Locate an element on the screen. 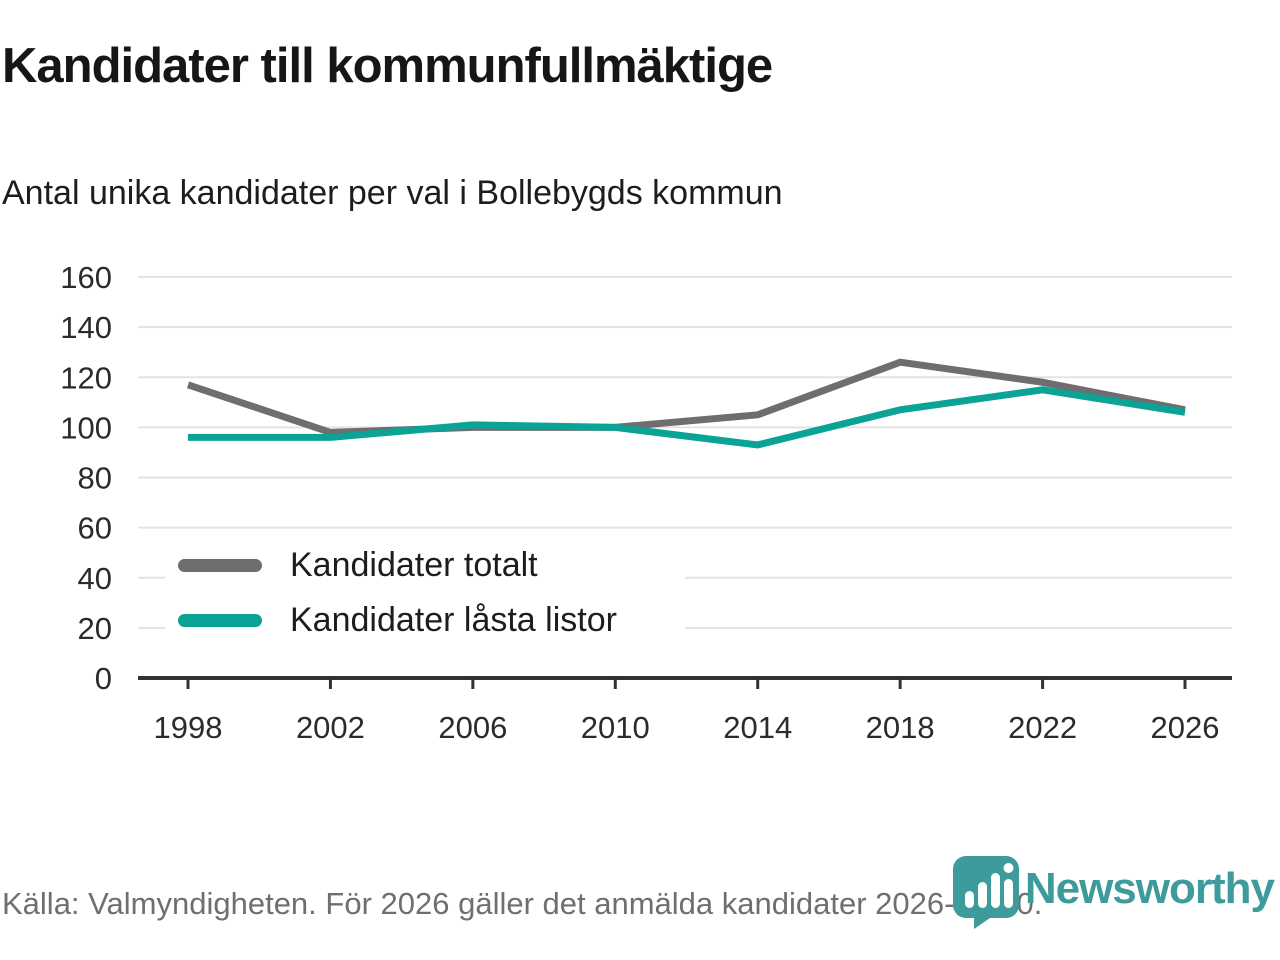 This screenshot has width=1280, height=960. x-tick-label-2010: 2010 is located at coordinates (615, 727).